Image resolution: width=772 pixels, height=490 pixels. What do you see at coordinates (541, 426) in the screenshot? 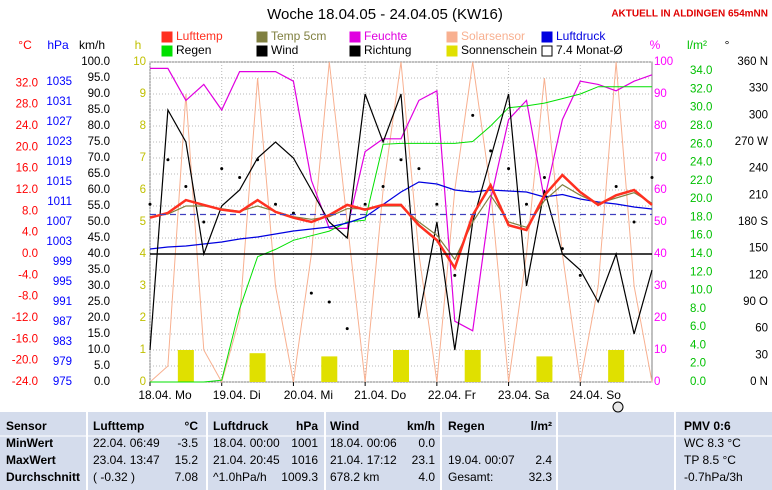
I see `table-header: l/m²` at bounding box center [541, 426].